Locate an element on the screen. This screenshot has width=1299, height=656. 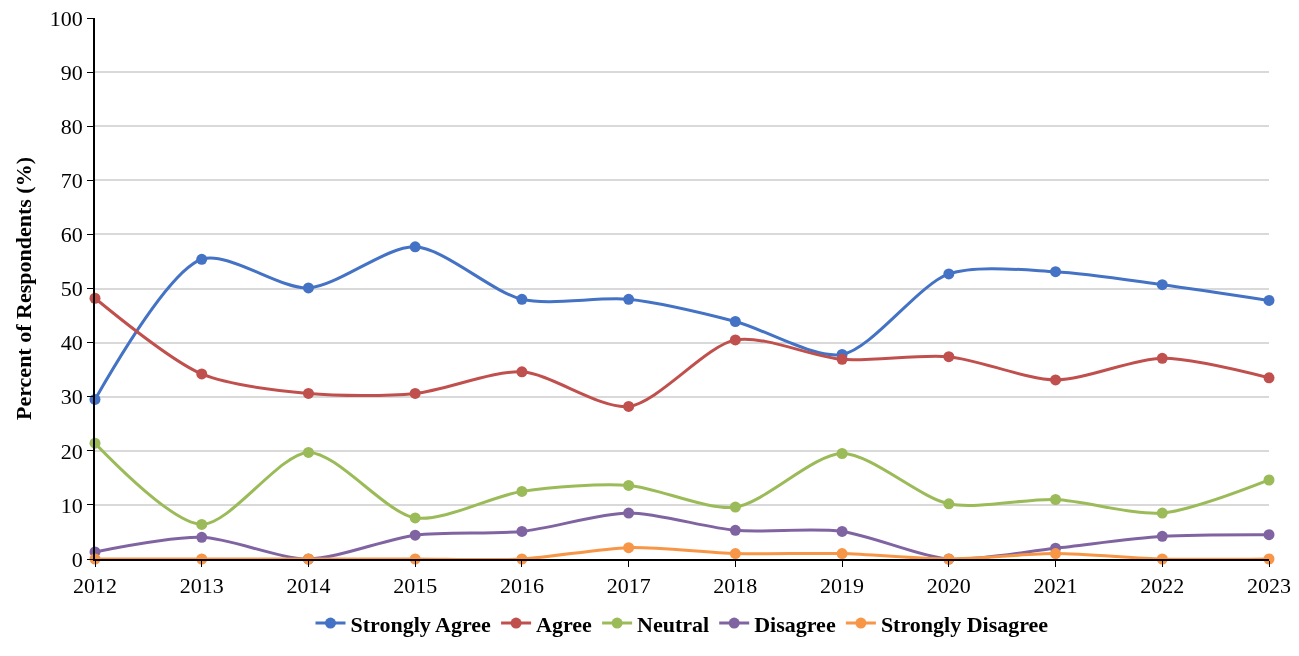
y-tick-label: 70 is located at coordinates (71, 180).